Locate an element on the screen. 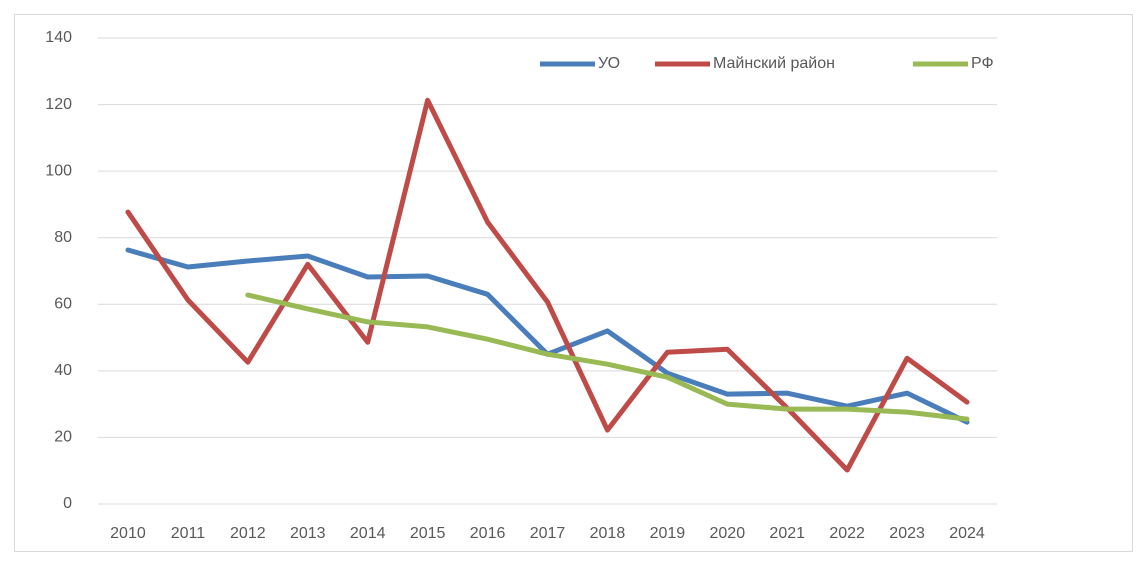  y-tick-label: 40 is located at coordinates (63, 370).